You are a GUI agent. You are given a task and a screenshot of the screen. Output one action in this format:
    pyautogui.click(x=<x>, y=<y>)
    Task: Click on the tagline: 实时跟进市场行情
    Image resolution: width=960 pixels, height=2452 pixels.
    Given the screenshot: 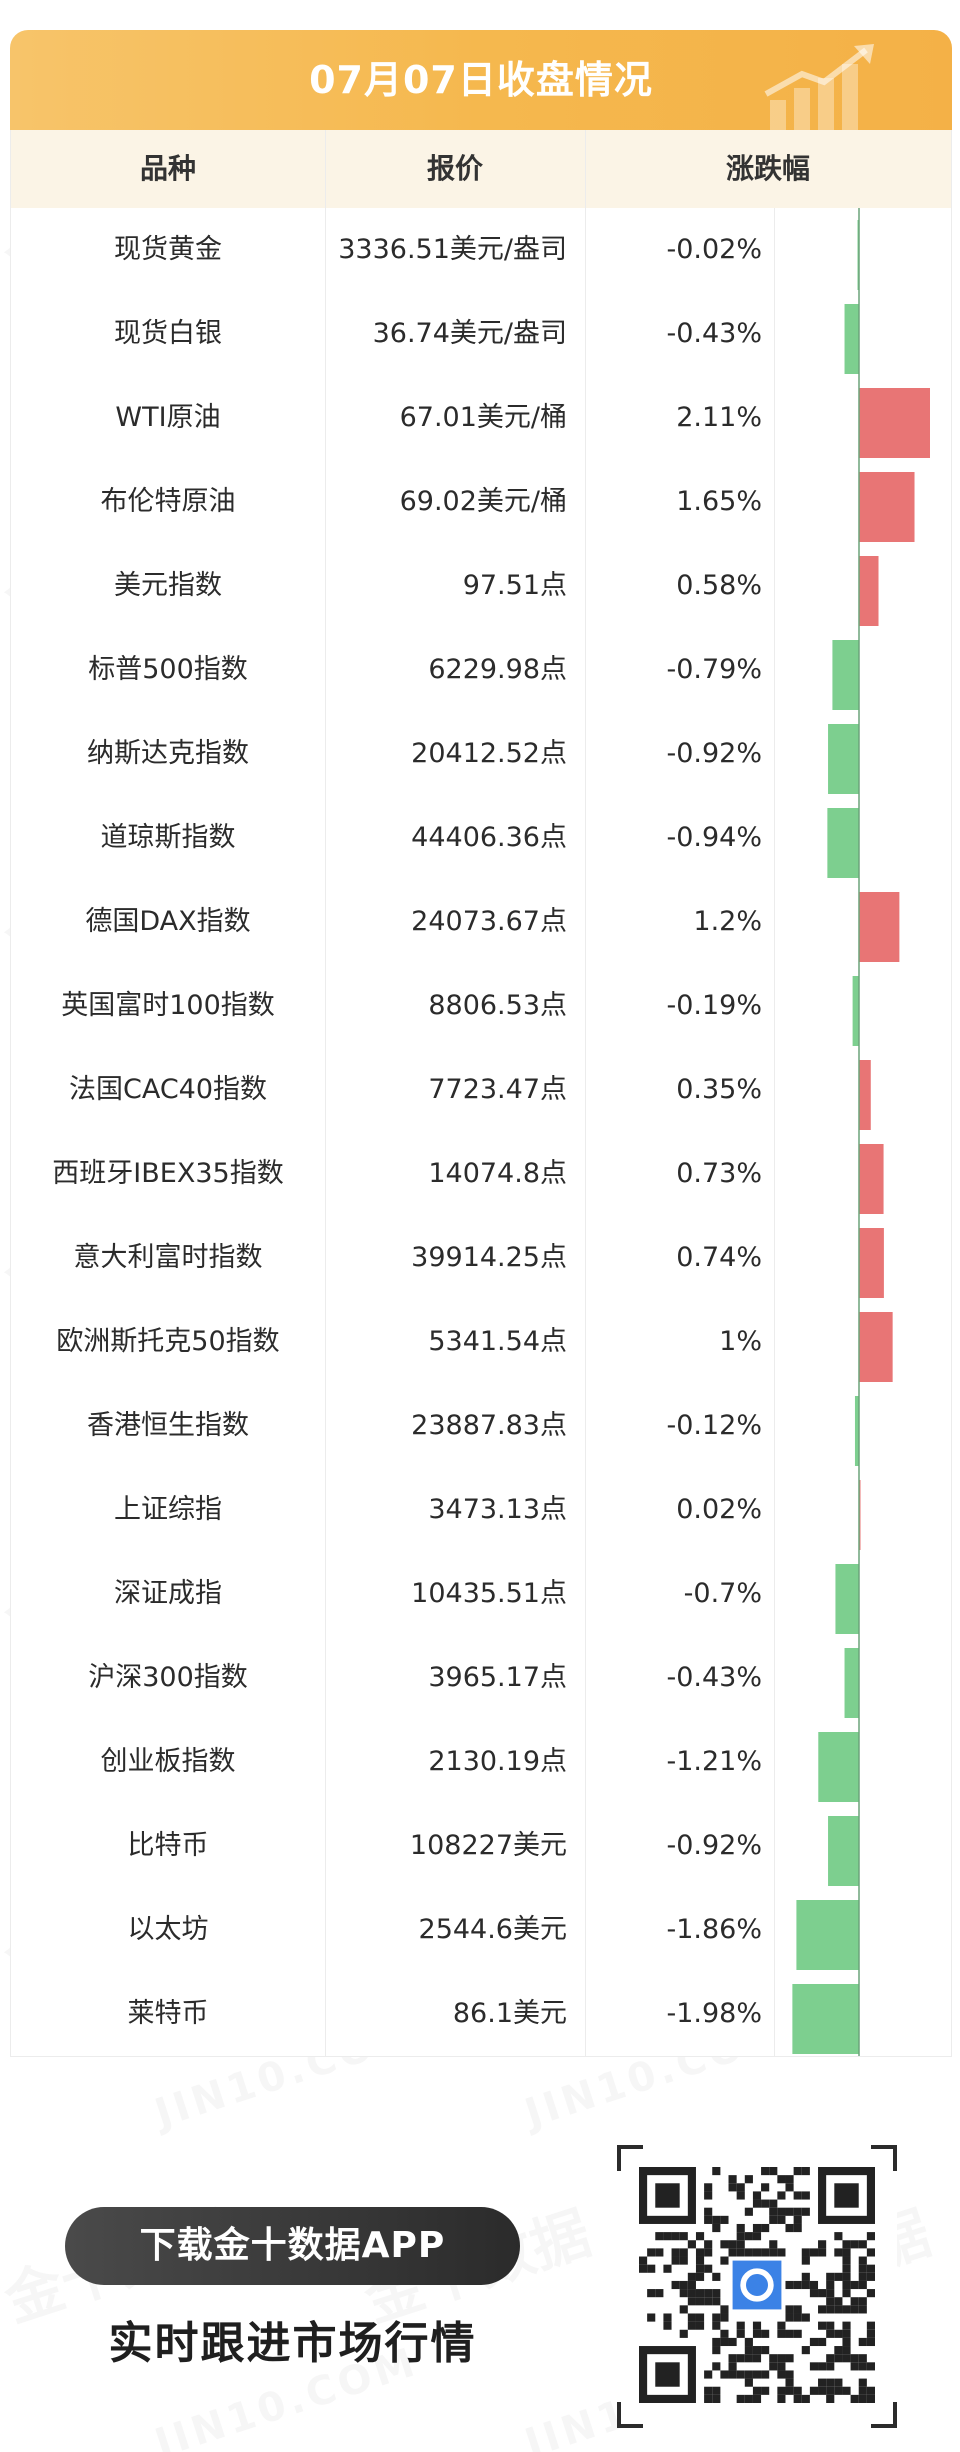 What is the action you would take?
    pyautogui.click(x=292, y=2343)
    